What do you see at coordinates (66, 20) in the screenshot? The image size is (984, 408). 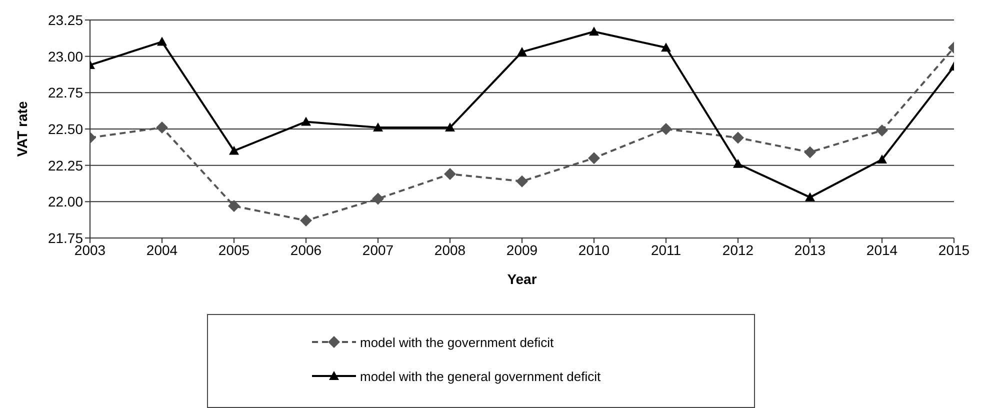 I see `y-tick-label: 23.25` at bounding box center [66, 20].